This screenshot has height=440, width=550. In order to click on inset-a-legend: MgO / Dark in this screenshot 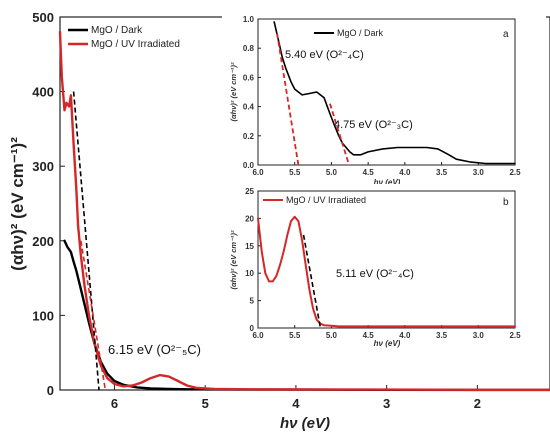, I will do `click(349, 33)`.